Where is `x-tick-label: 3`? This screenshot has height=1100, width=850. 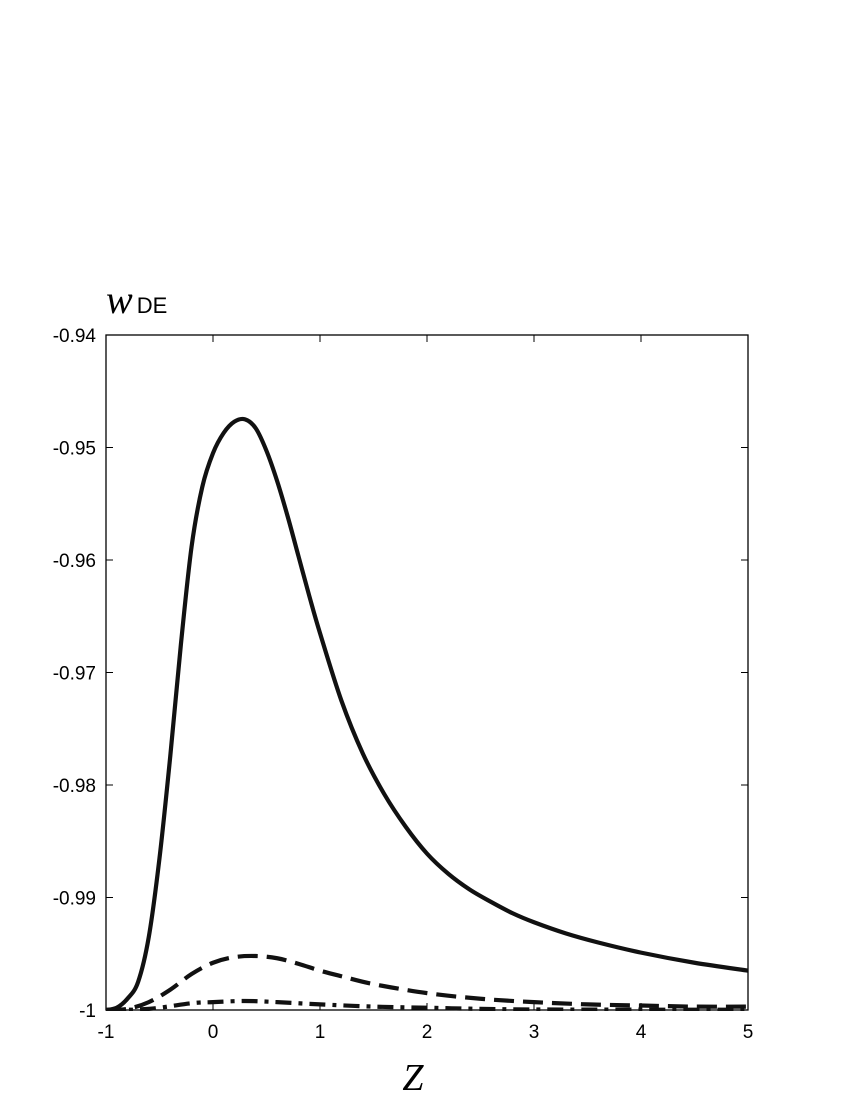
x-tick-label: 3 is located at coordinates (534, 1032).